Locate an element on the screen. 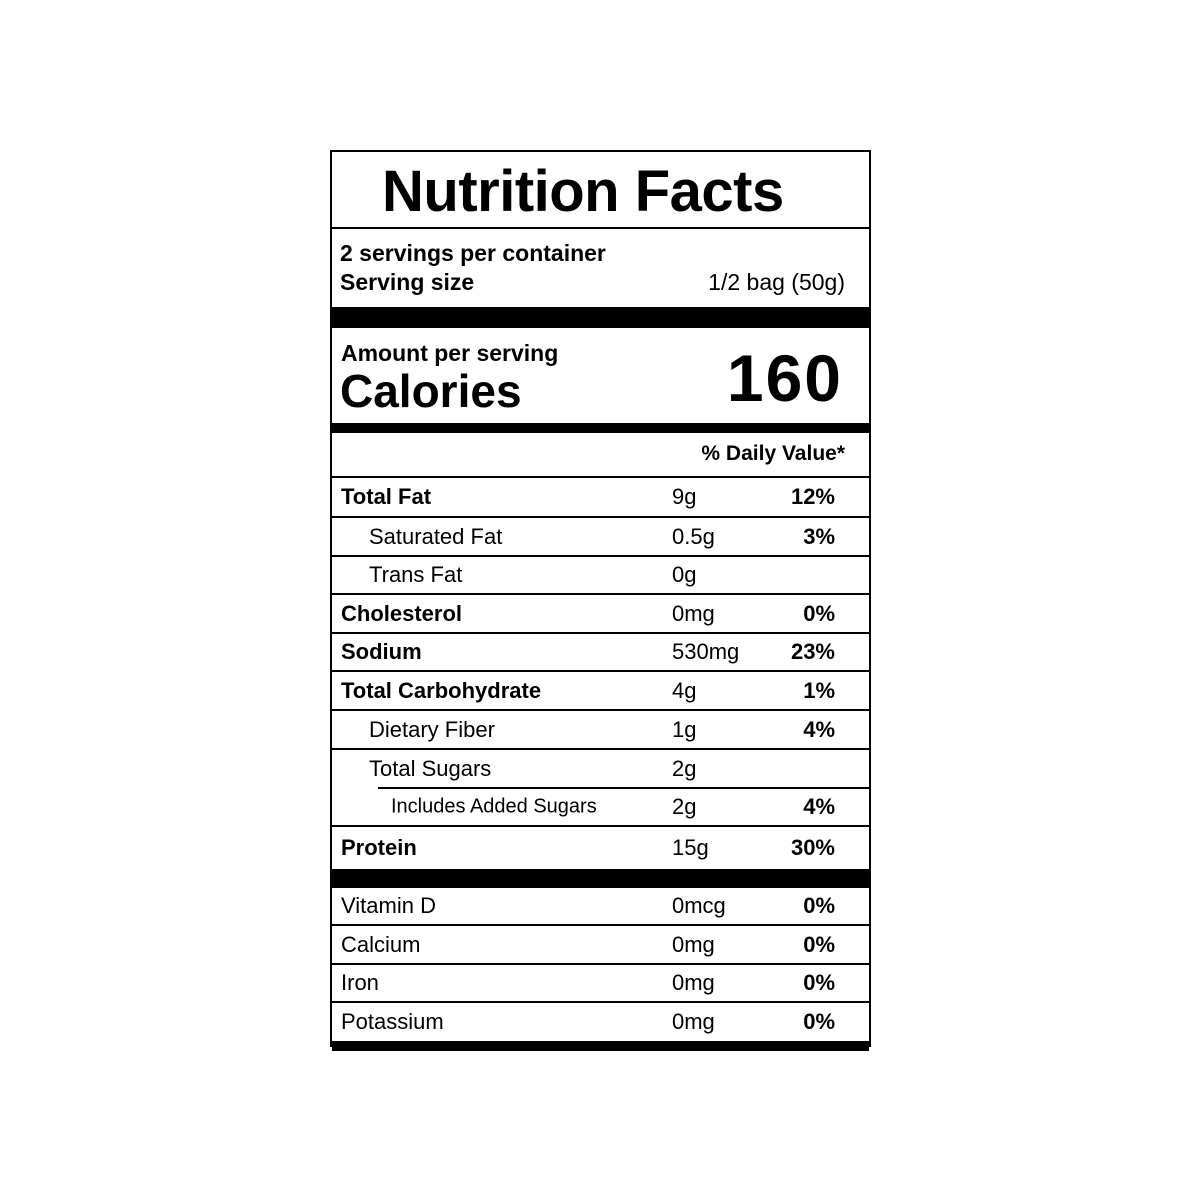 This screenshot has width=1200, height=1200. daily-value-header: % Daily Value* is located at coordinates (773, 453).